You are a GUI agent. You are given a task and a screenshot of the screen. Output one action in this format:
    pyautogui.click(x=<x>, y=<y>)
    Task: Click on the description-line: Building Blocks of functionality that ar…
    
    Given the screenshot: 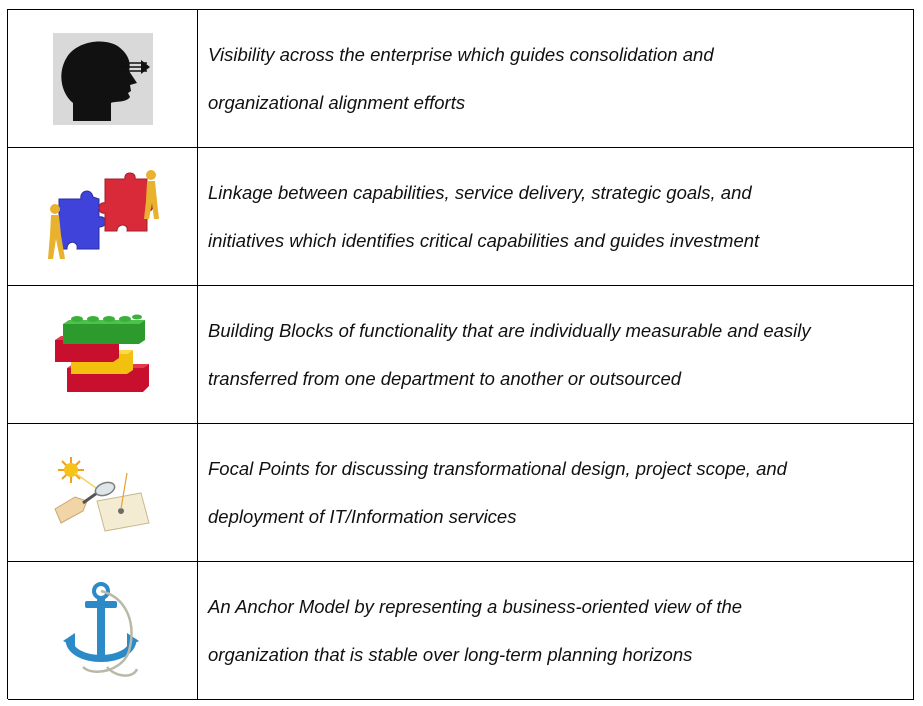 What is the action you would take?
    pyautogui.click(x=509, y=330)
    